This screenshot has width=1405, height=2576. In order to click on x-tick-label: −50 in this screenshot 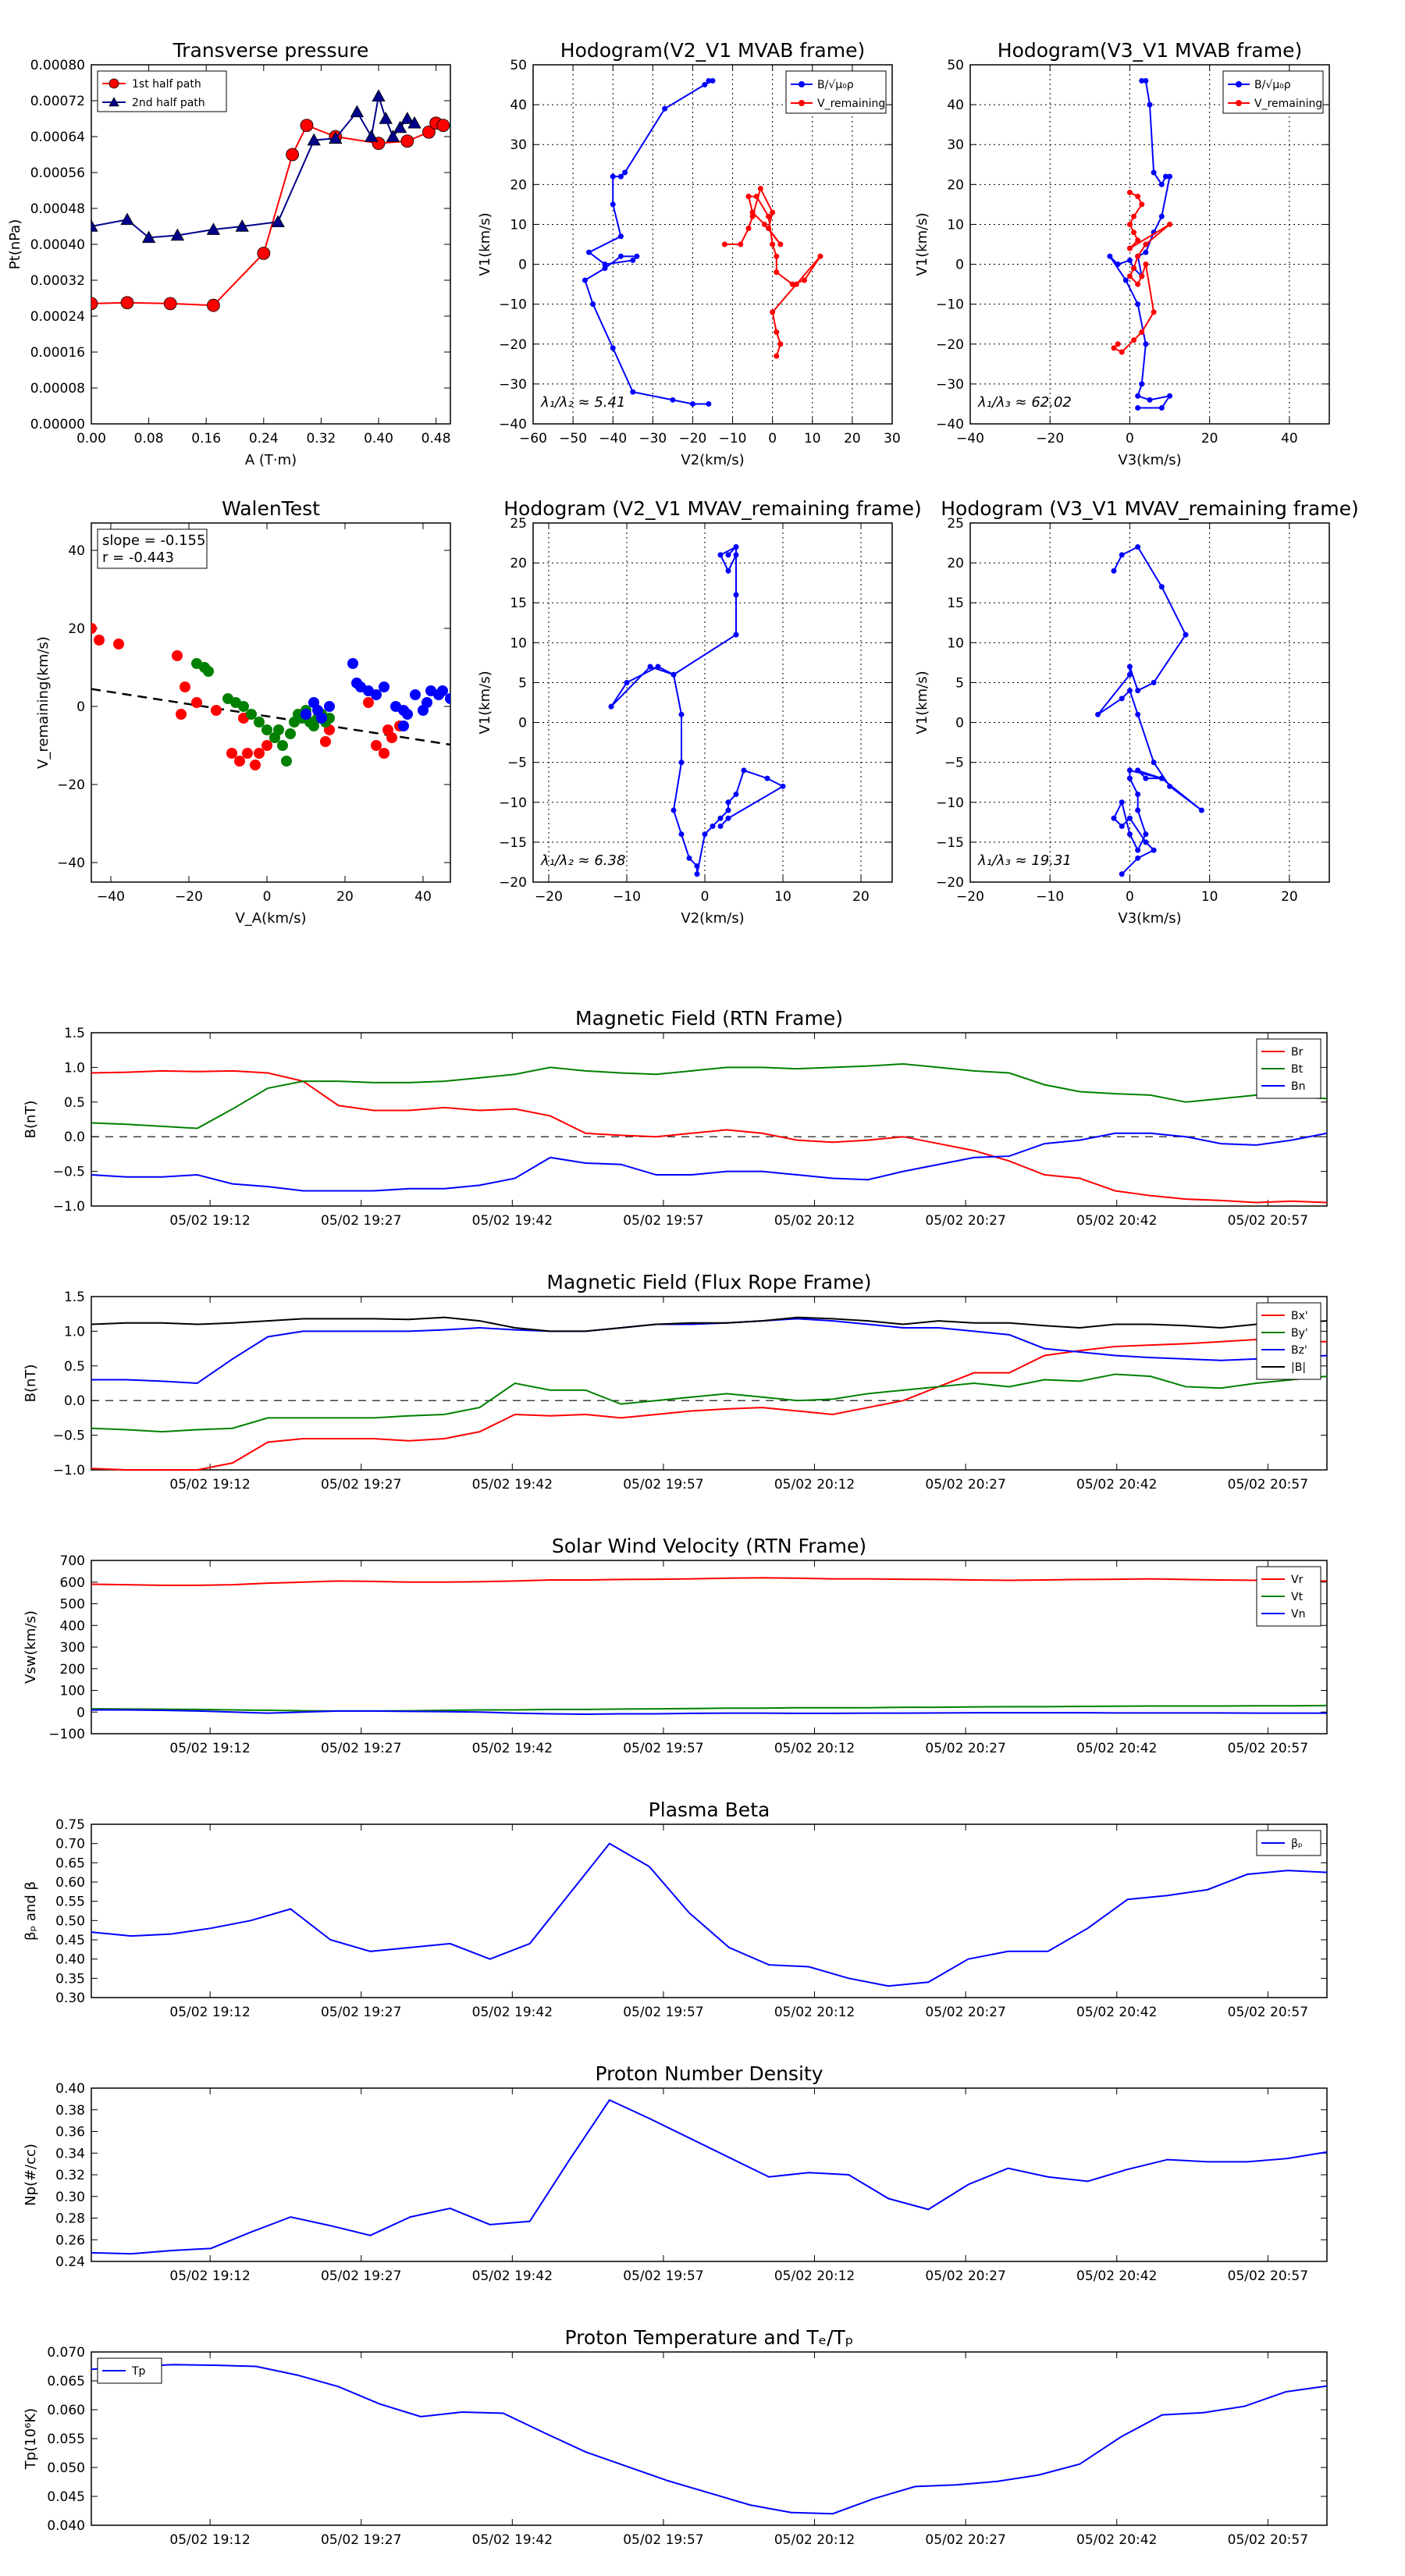, I will do `click(573, 439)`.